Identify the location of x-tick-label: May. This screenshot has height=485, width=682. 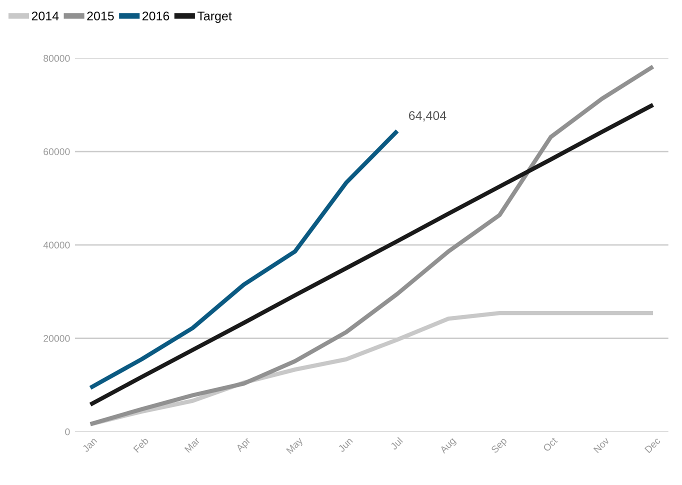
(295, 446).